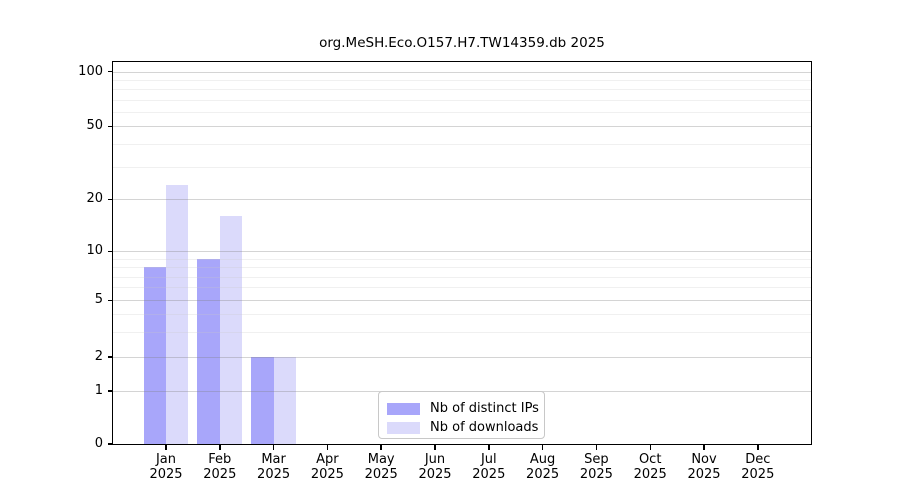 The height and width of the screenshot is (500, 900). Describe the element at coordinates (154, 355) in the screenshot. I see `bar-distinct-ips-jan` at that location.